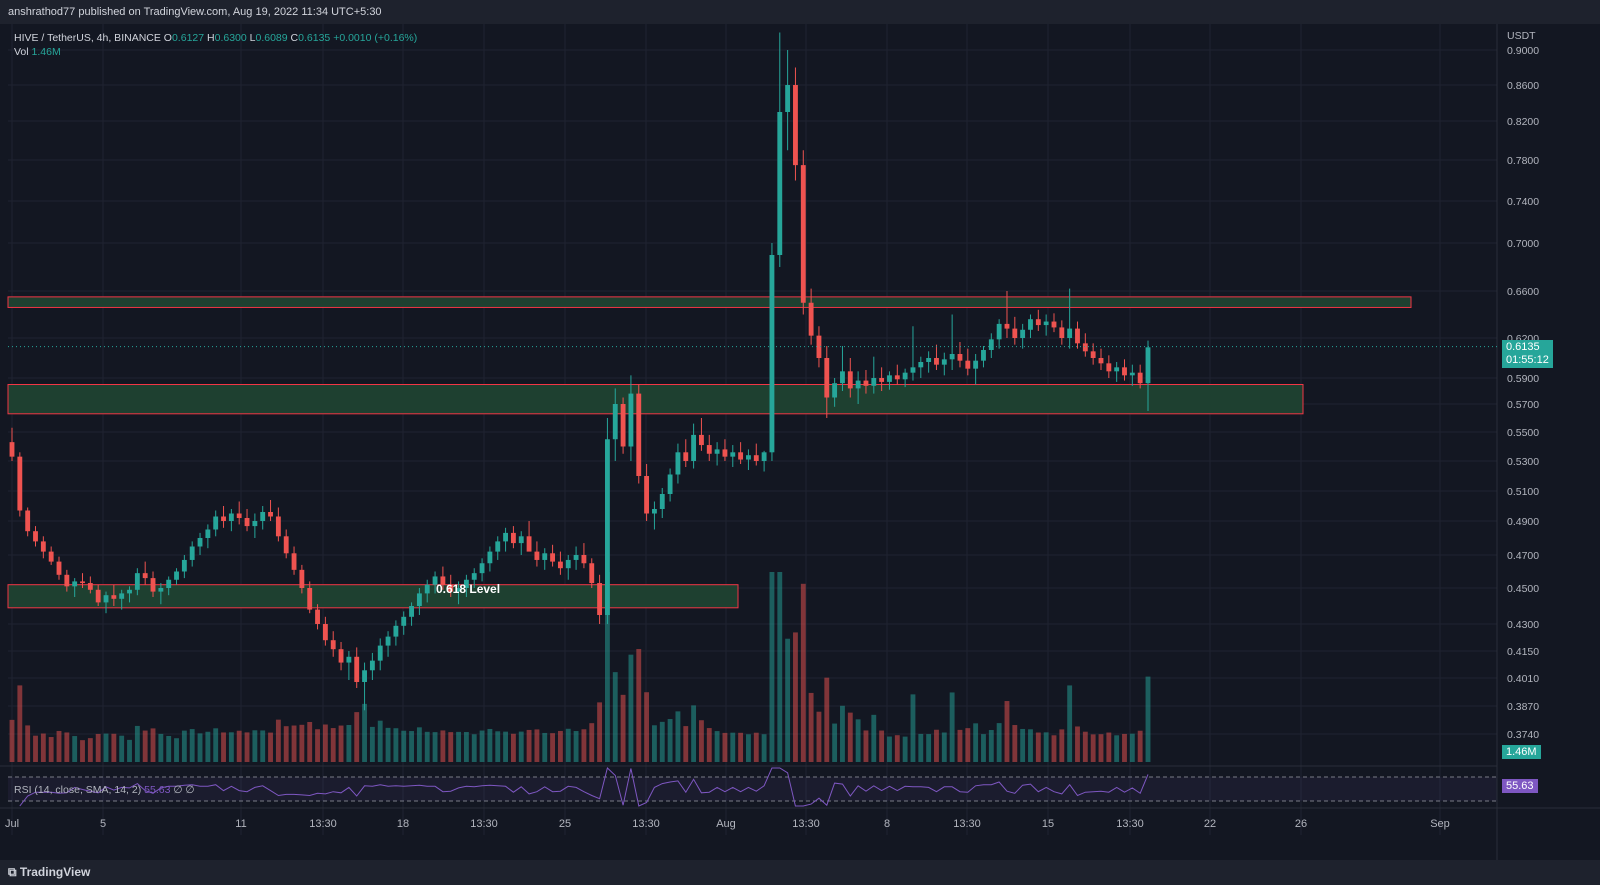 This screenshot has width=1600, height=885. What do you see at coordinates (709, 302) in the screenshot?
I see `support-resistance-zone` at bounding box center [709, 302].